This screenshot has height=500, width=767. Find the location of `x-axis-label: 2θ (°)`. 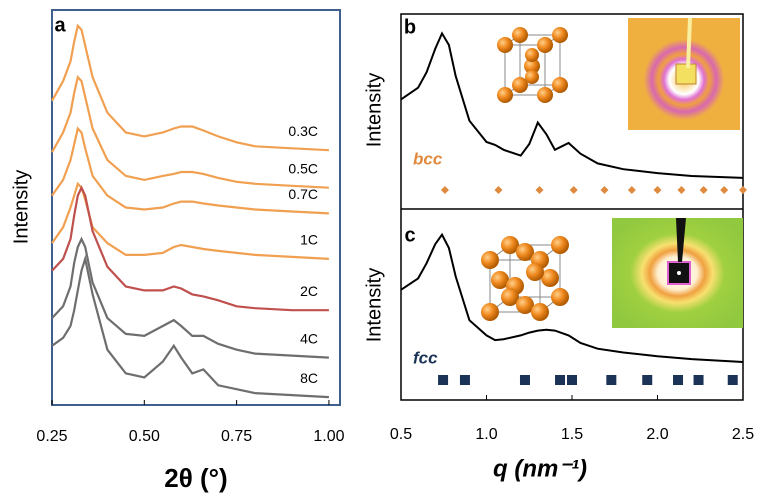

x-axis-label: 2θ (°) is located at coordinates (195, 478).